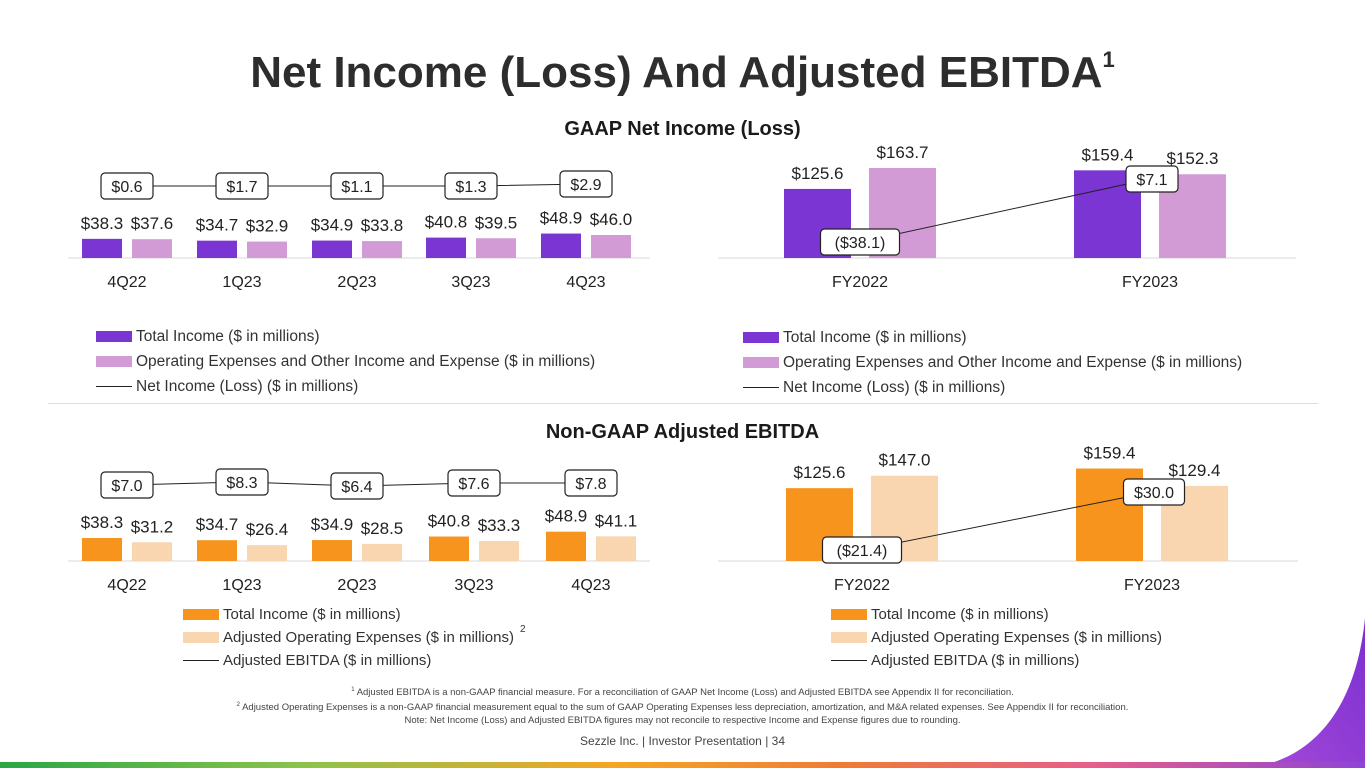 Image resolution: width=1365 pixels, height=768 pixels. Describe the element at coordinates (903, 152) in the screenshot. I see `data-label-expense: $163.7` at that location.